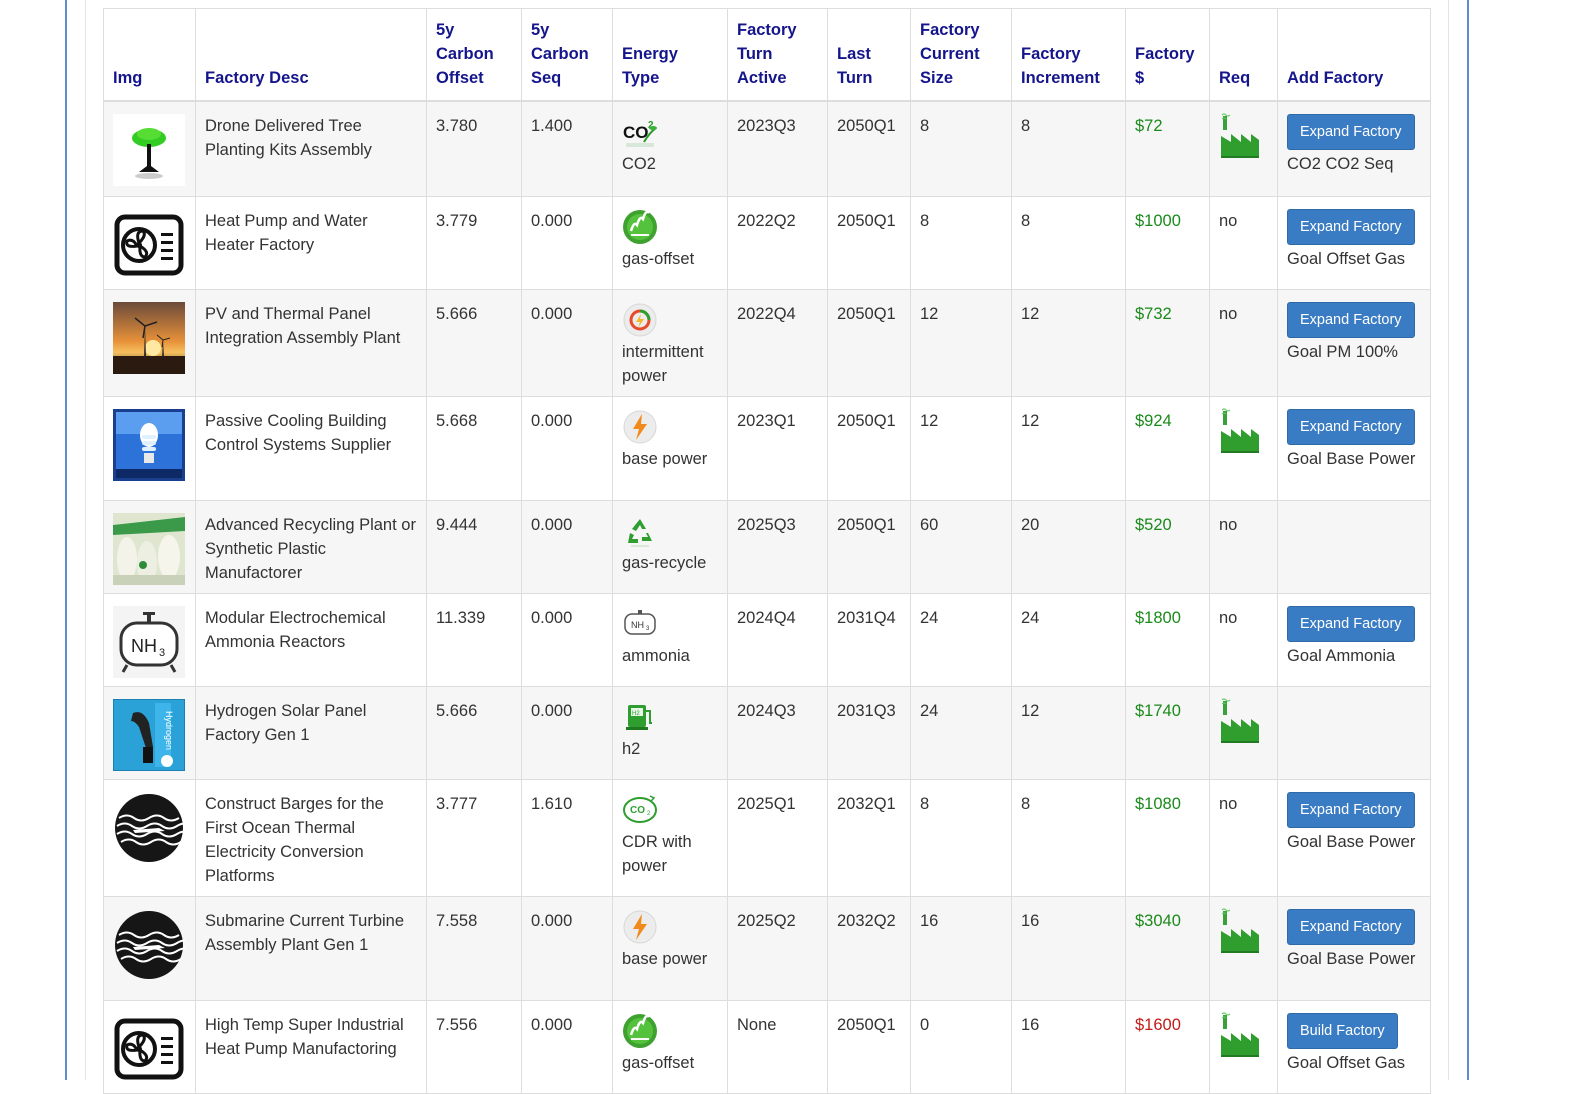 Image resolution: width=1586 pixels, height=1094 pixels. What do you see at coordinates (670, 837) in the screenshot?
I see `energy-type-cell: CO 2 CDR with power` at bounding box center [670, 837].